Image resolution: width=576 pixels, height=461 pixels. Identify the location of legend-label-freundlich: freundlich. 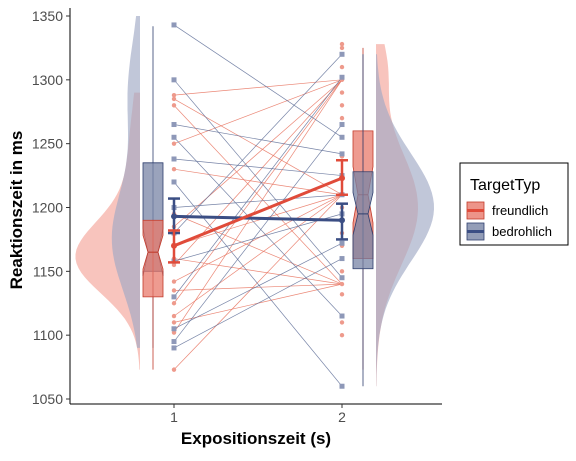
(520, 210).